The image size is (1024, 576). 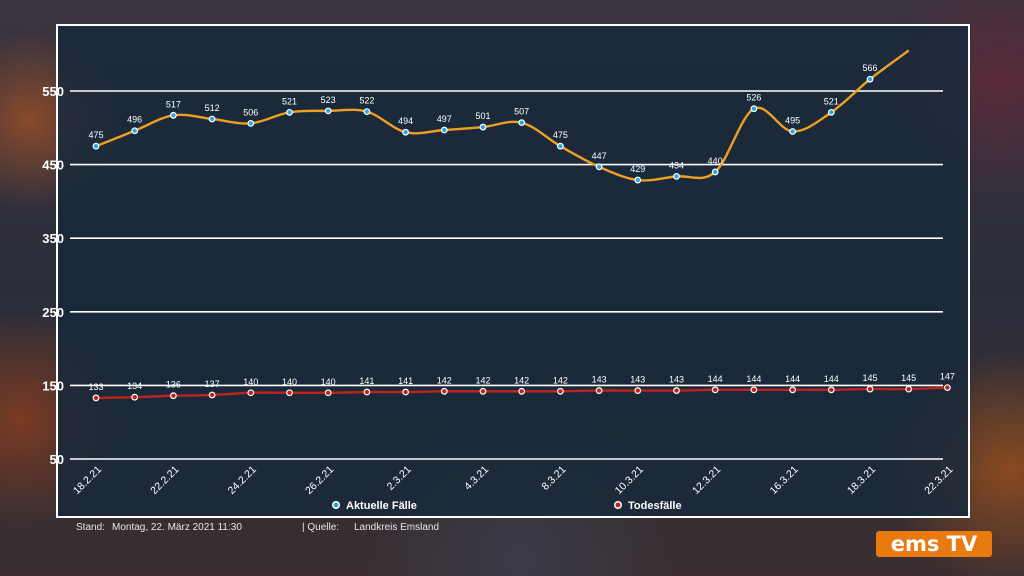 What do you see at coordinates (53, 385) in the screenshot?
I see `y-tick-label: 150` at bounding box center [53, 385].